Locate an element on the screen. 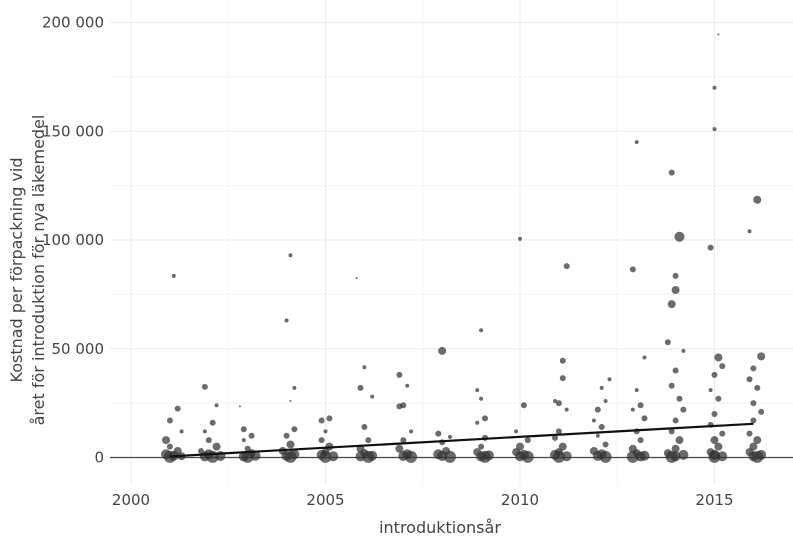 The image size is (793, 541). y-axis-title-line-1: Kostnad per förpackning vid is located at coordinates (16, 269).